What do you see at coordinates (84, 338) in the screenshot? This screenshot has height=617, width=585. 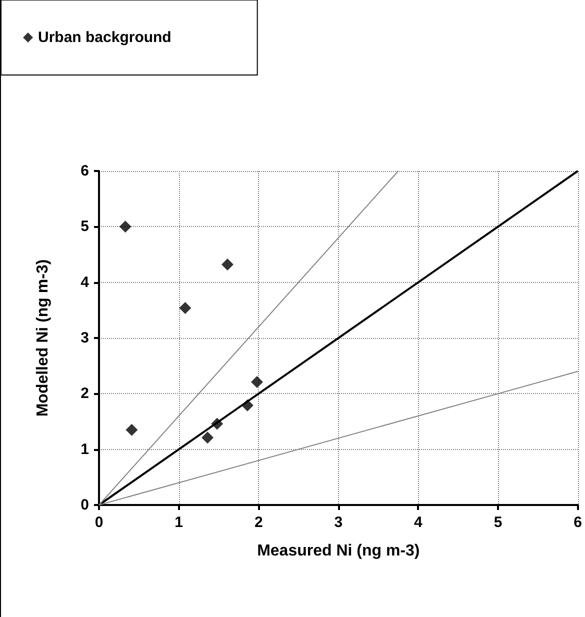 I see `y-tick-label: 3` at bounding box center [84, 338].